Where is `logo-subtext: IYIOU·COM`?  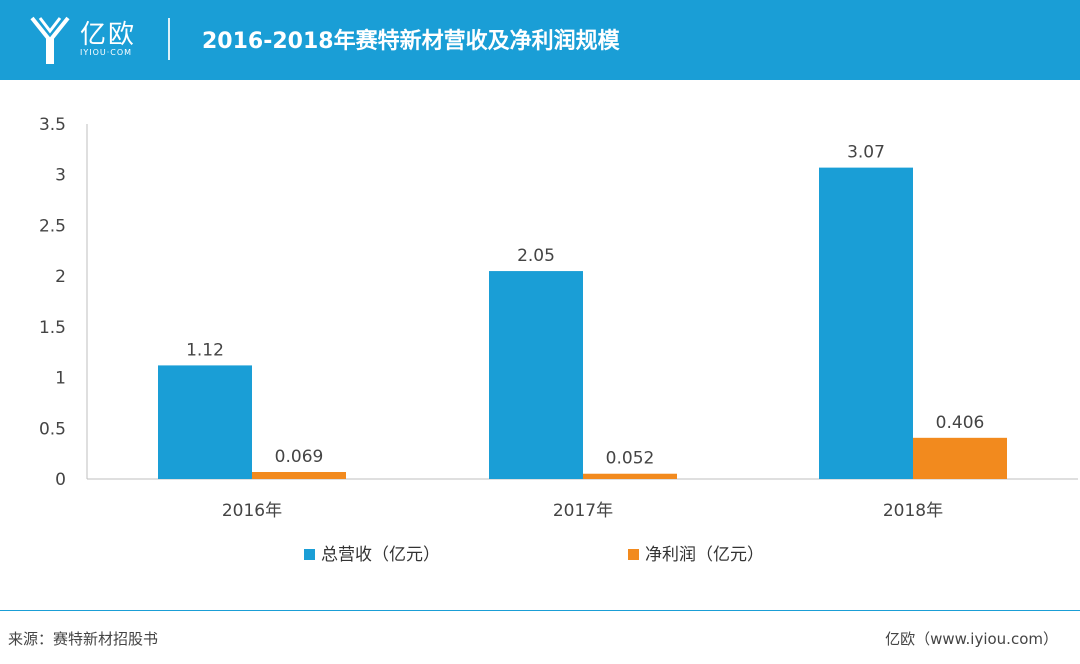 logo-subtext: IYIOU·COM is located at coordinates (106, 52).